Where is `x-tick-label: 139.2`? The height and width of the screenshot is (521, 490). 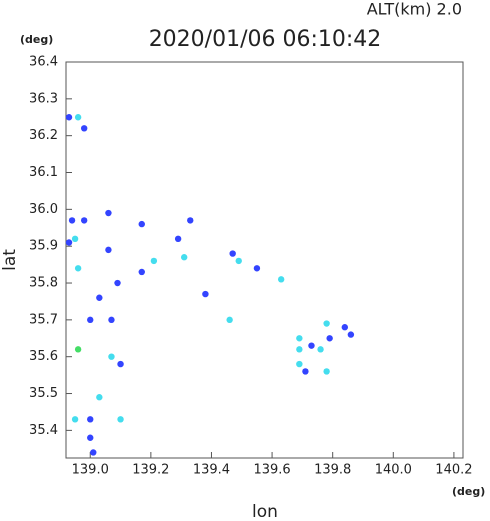
x-tick-label: 139.2 is located at coordinates (150, 470).